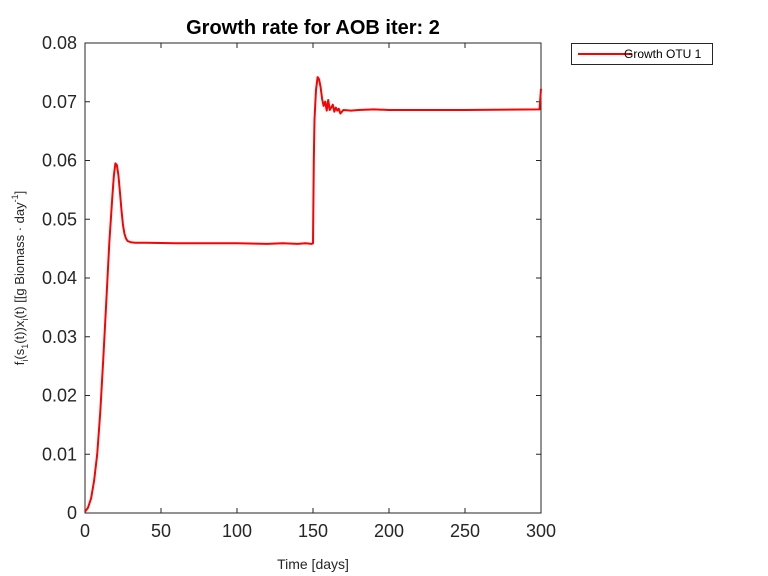 The image size is (768, 576). Describe the element at coordinates (59, 161) in the screenshot. I see `y-tick-label: 0.06` at that location.